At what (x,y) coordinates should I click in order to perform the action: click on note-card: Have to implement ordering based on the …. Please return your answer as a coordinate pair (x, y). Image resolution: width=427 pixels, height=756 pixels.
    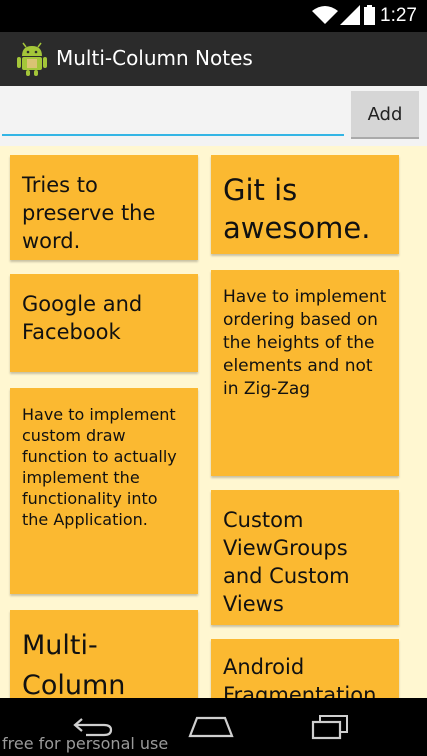
    Looking at the image, I should click on (305, 373).